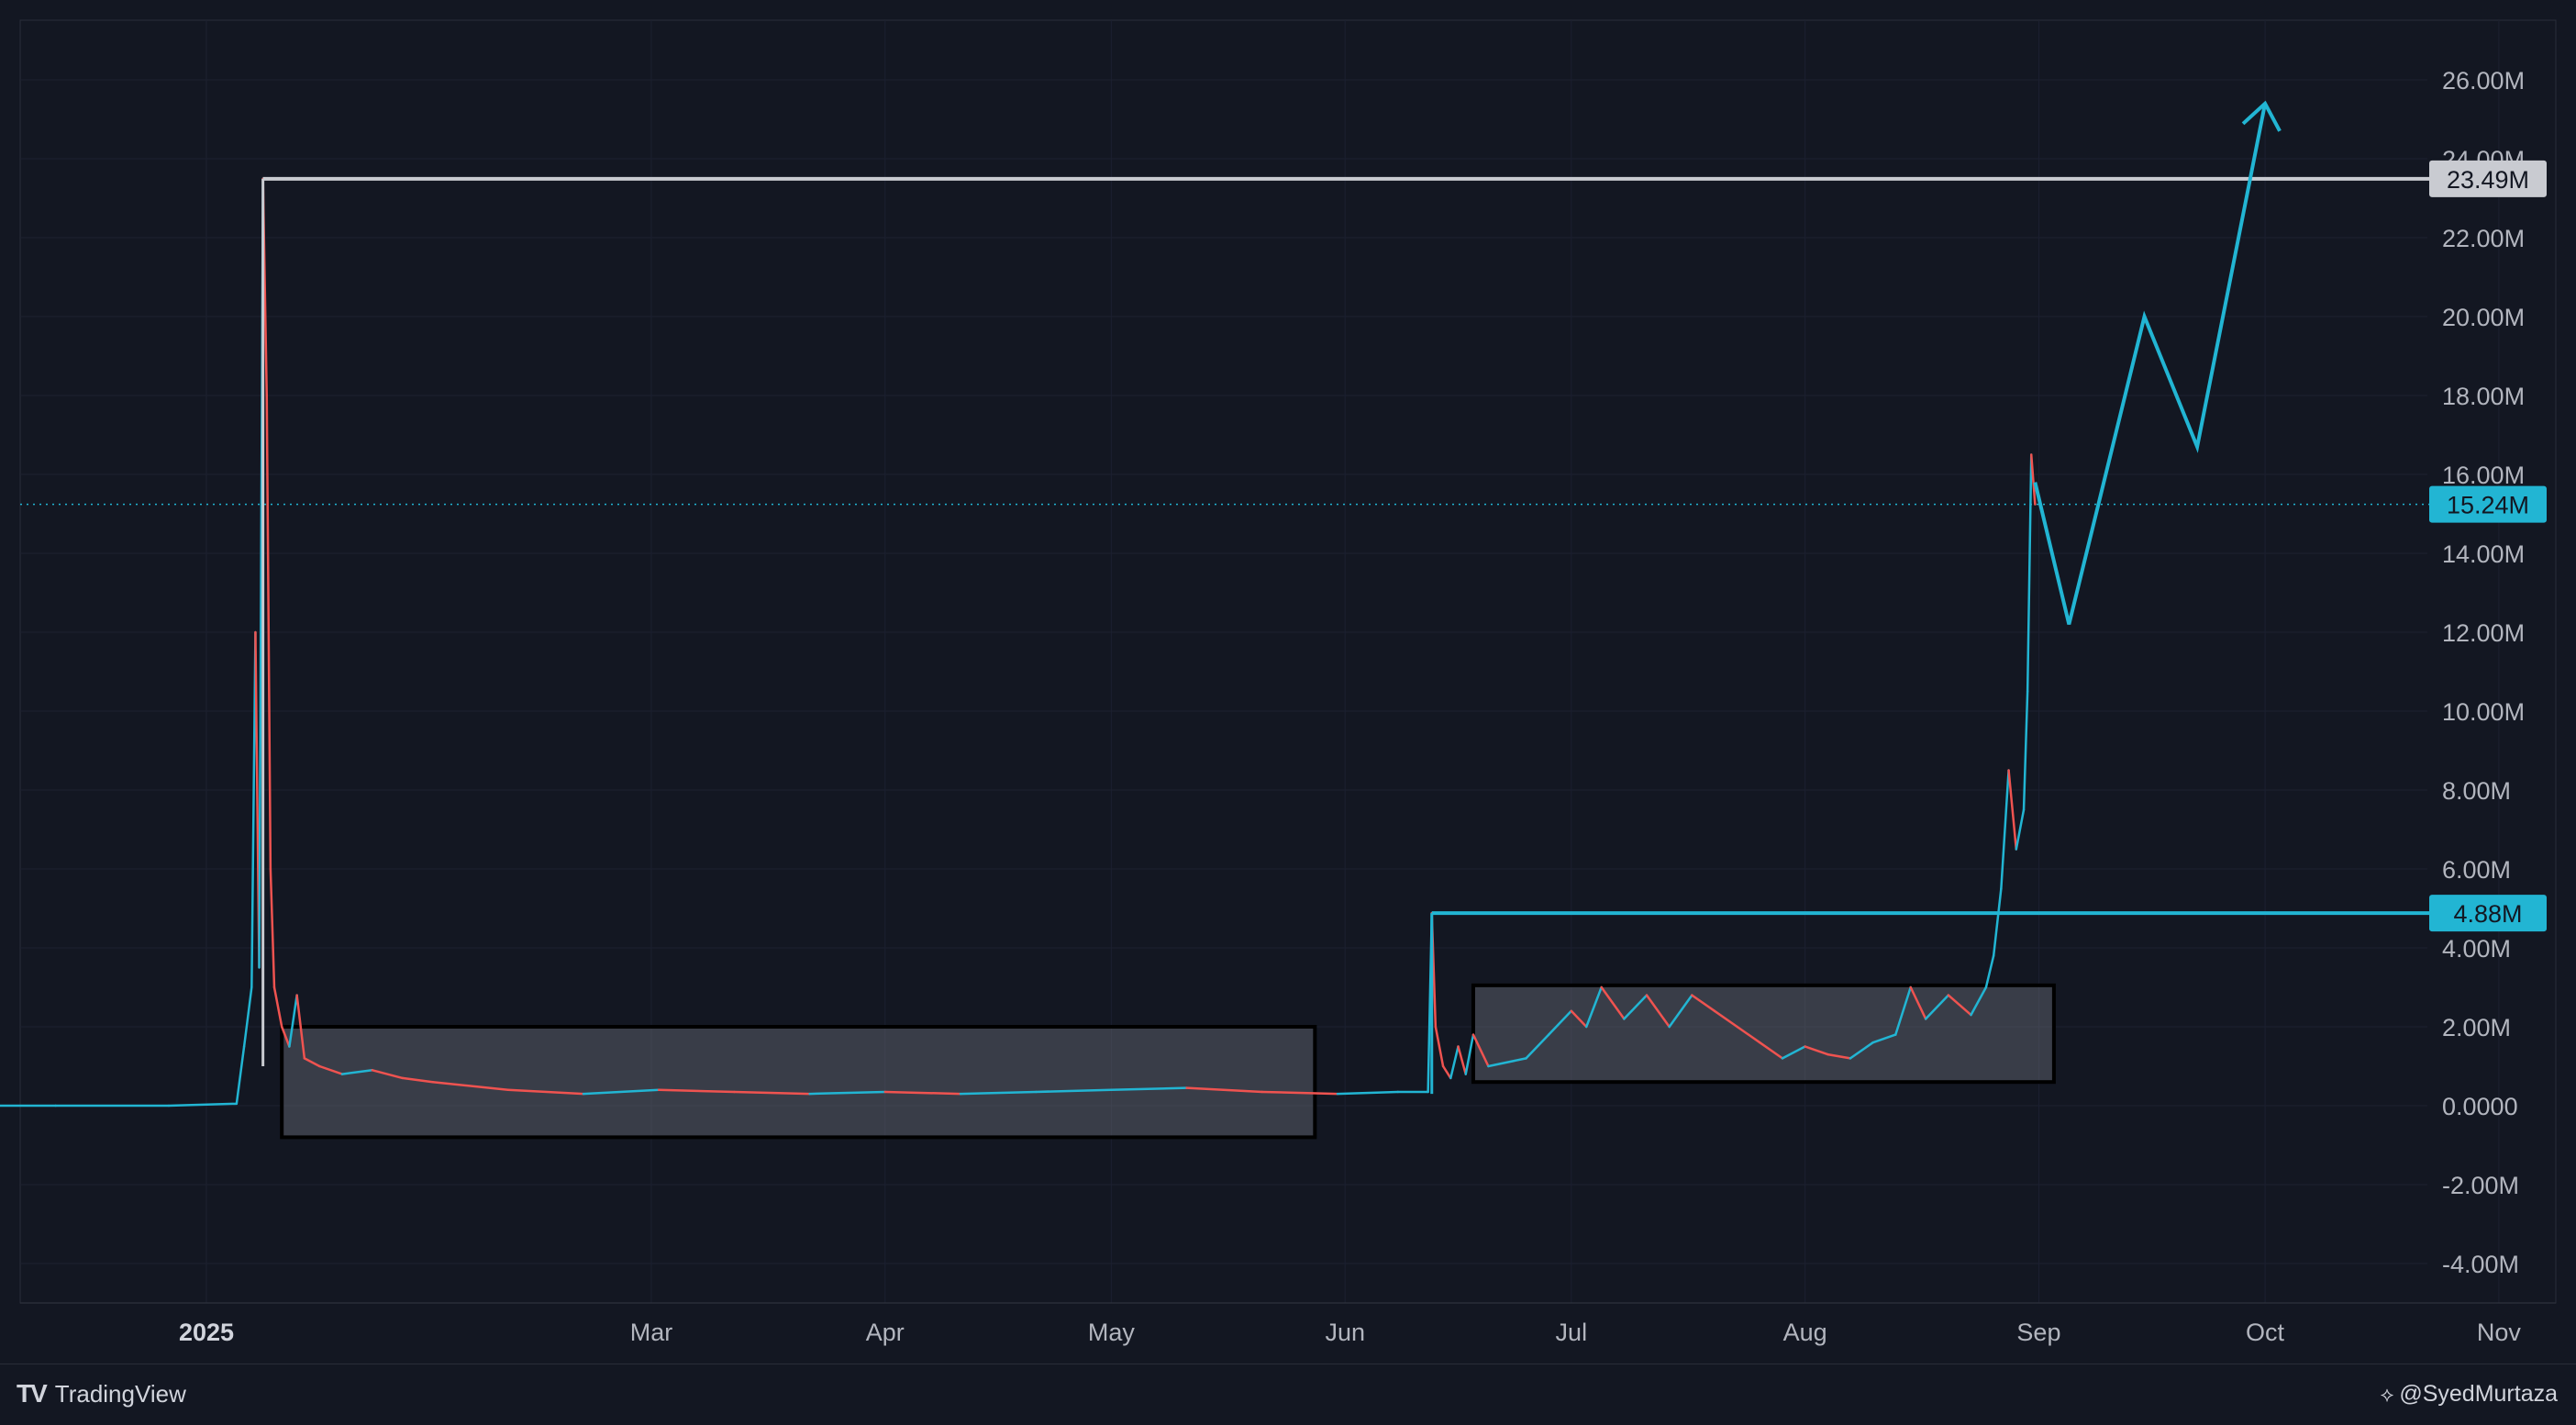  Describe the element at coordinates (651, 1332) in the screenshot. I see `x-tick-label: Mar` at that location.